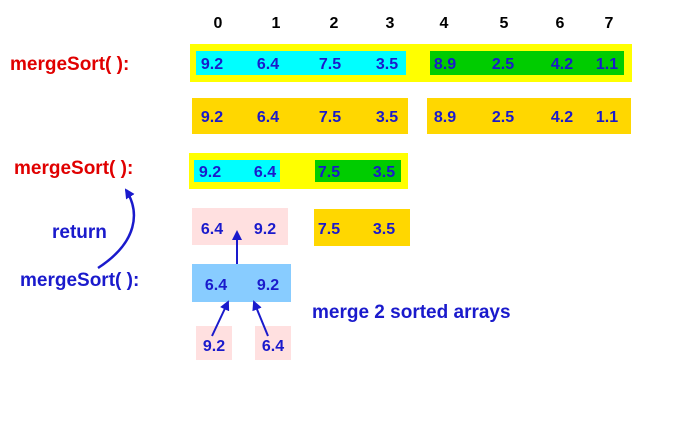 The width and height of the screenshot is (676, 431). Describe the element at coordinates (73, 168) in the screenshot. I see `merge-sort-label-mid: mergeSort( ):` at that location.